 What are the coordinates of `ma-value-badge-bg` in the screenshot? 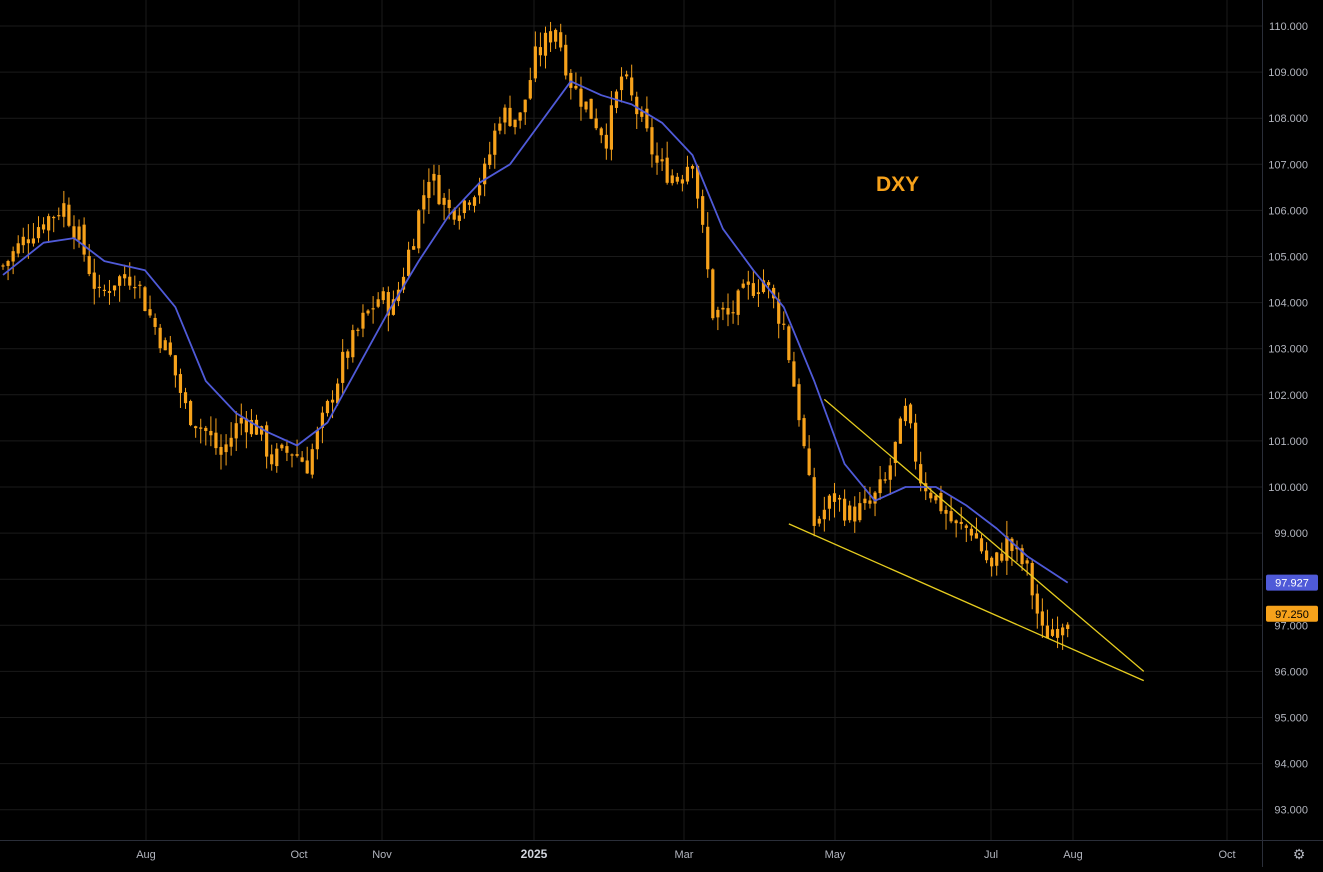 It's located at (1292, 582).